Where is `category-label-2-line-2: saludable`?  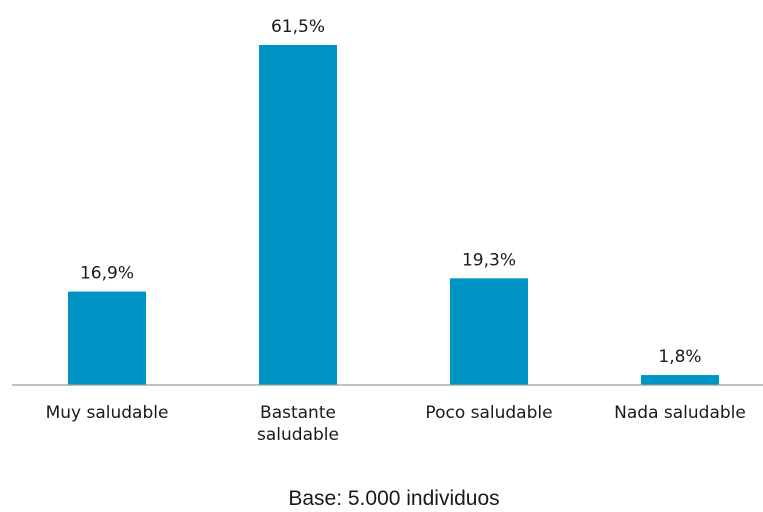
category-label-2-line-2: saludable is located at coordinates (298, 435).